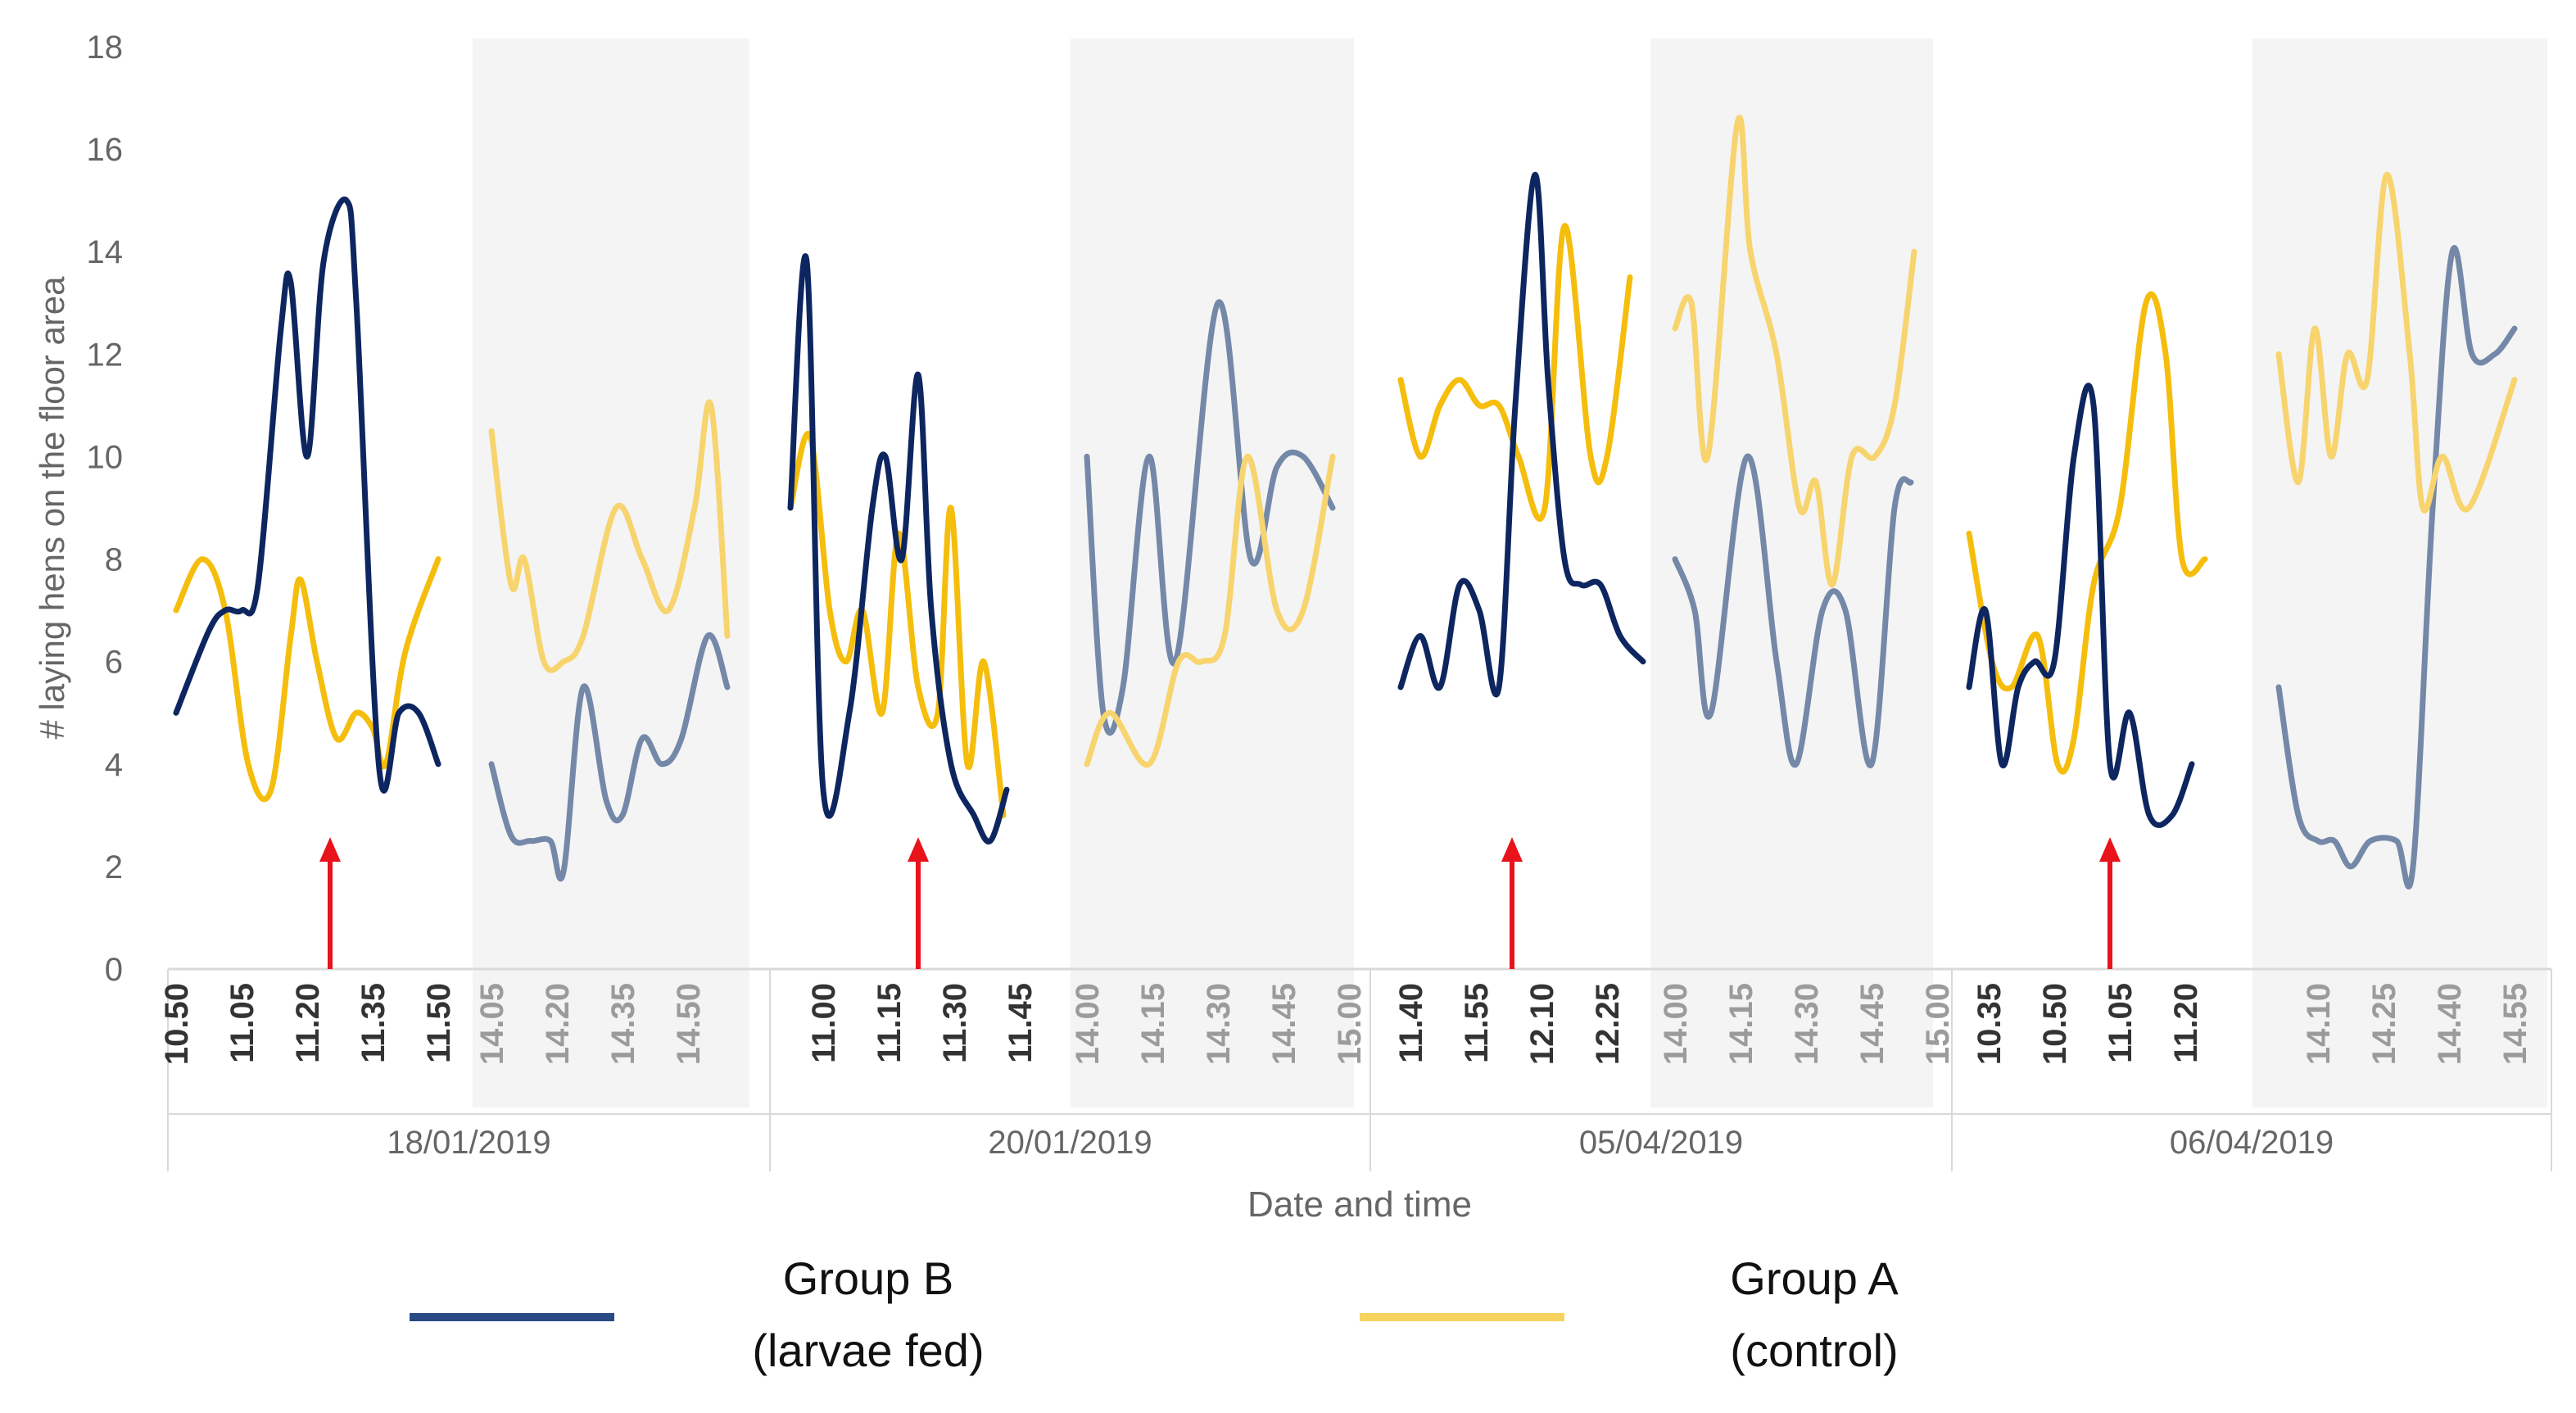 This screenshot has height=1413, width=2576. What do you see at coordinates (114, 560) in the screenshot?
I see `y-tick-label: 8` at bounding box center [114, 560].